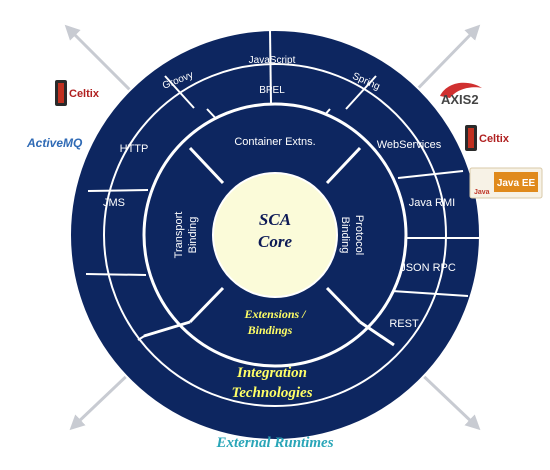 This screenshot has width=550, height=470. I want to click on integration-technologies-line2: Technologies, so click(271, 393).